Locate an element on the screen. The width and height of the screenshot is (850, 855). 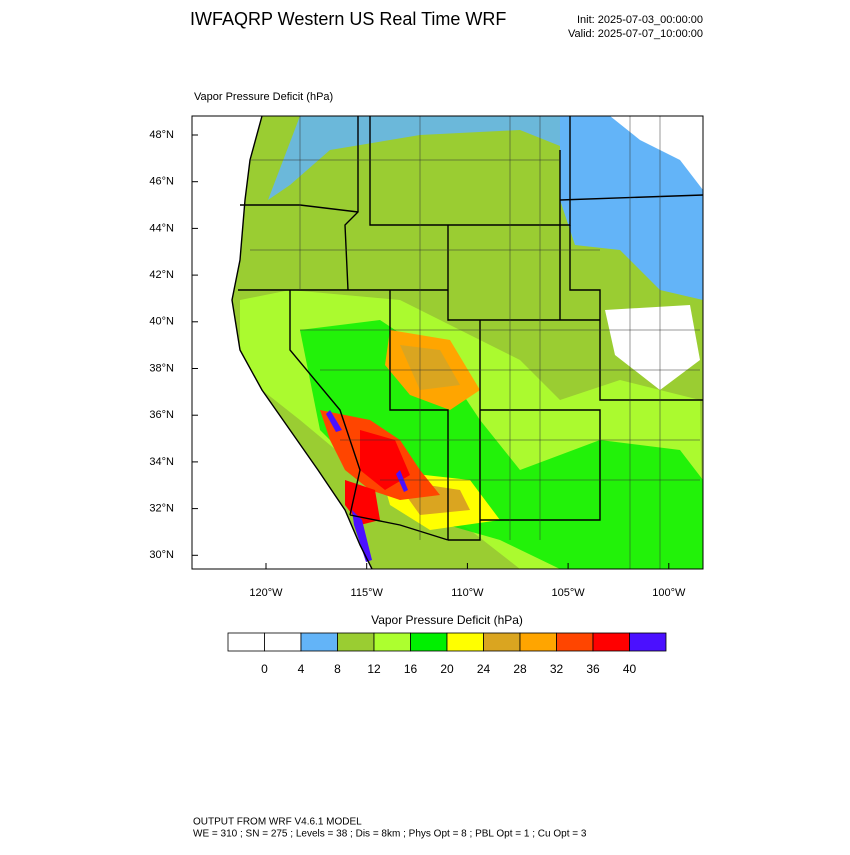
lon-label: 110°W is located at coordinates (467, 593).